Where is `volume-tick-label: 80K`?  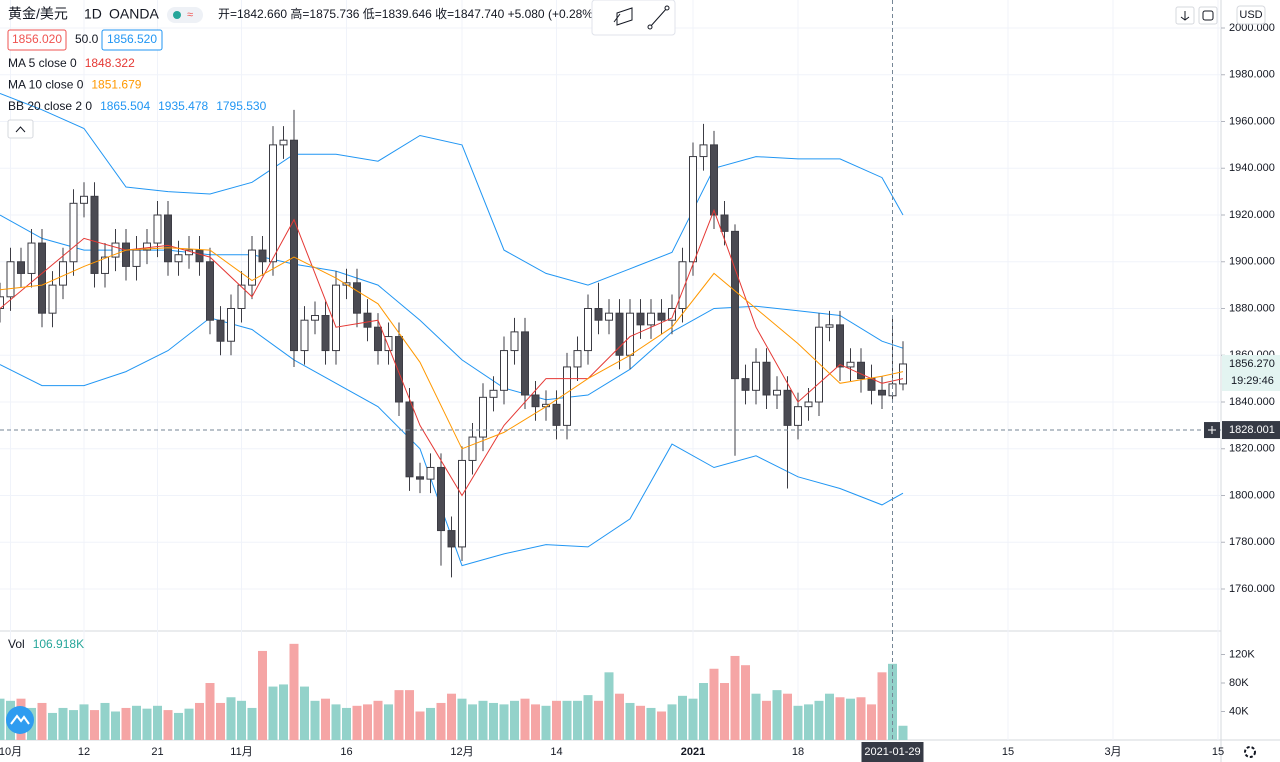
volume-tick-label: 80K is located at coordinates (1239, 683).